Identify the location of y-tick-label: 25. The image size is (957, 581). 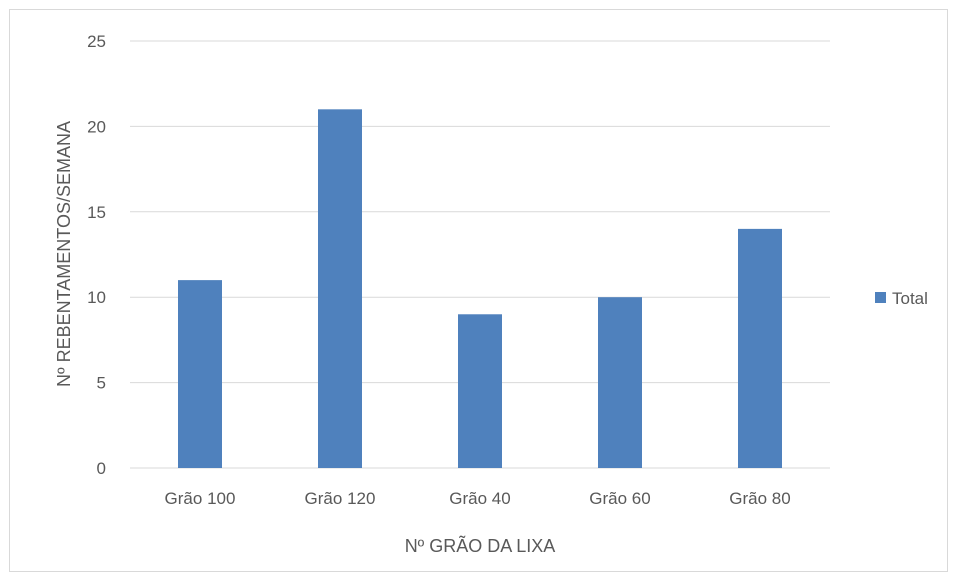
(96, 41).